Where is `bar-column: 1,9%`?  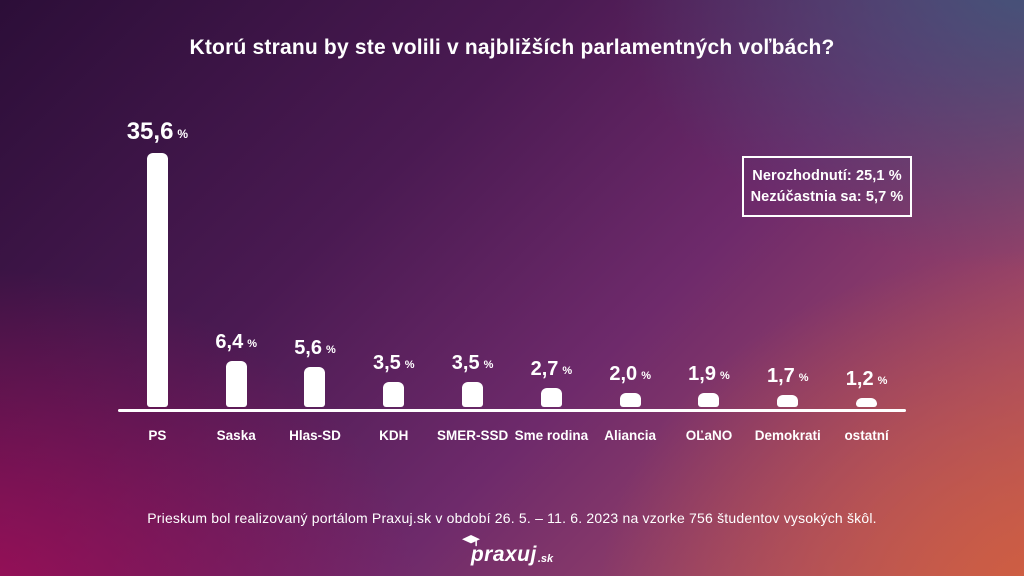
bar-column: 1,9% is located at coordinates (709, 262).